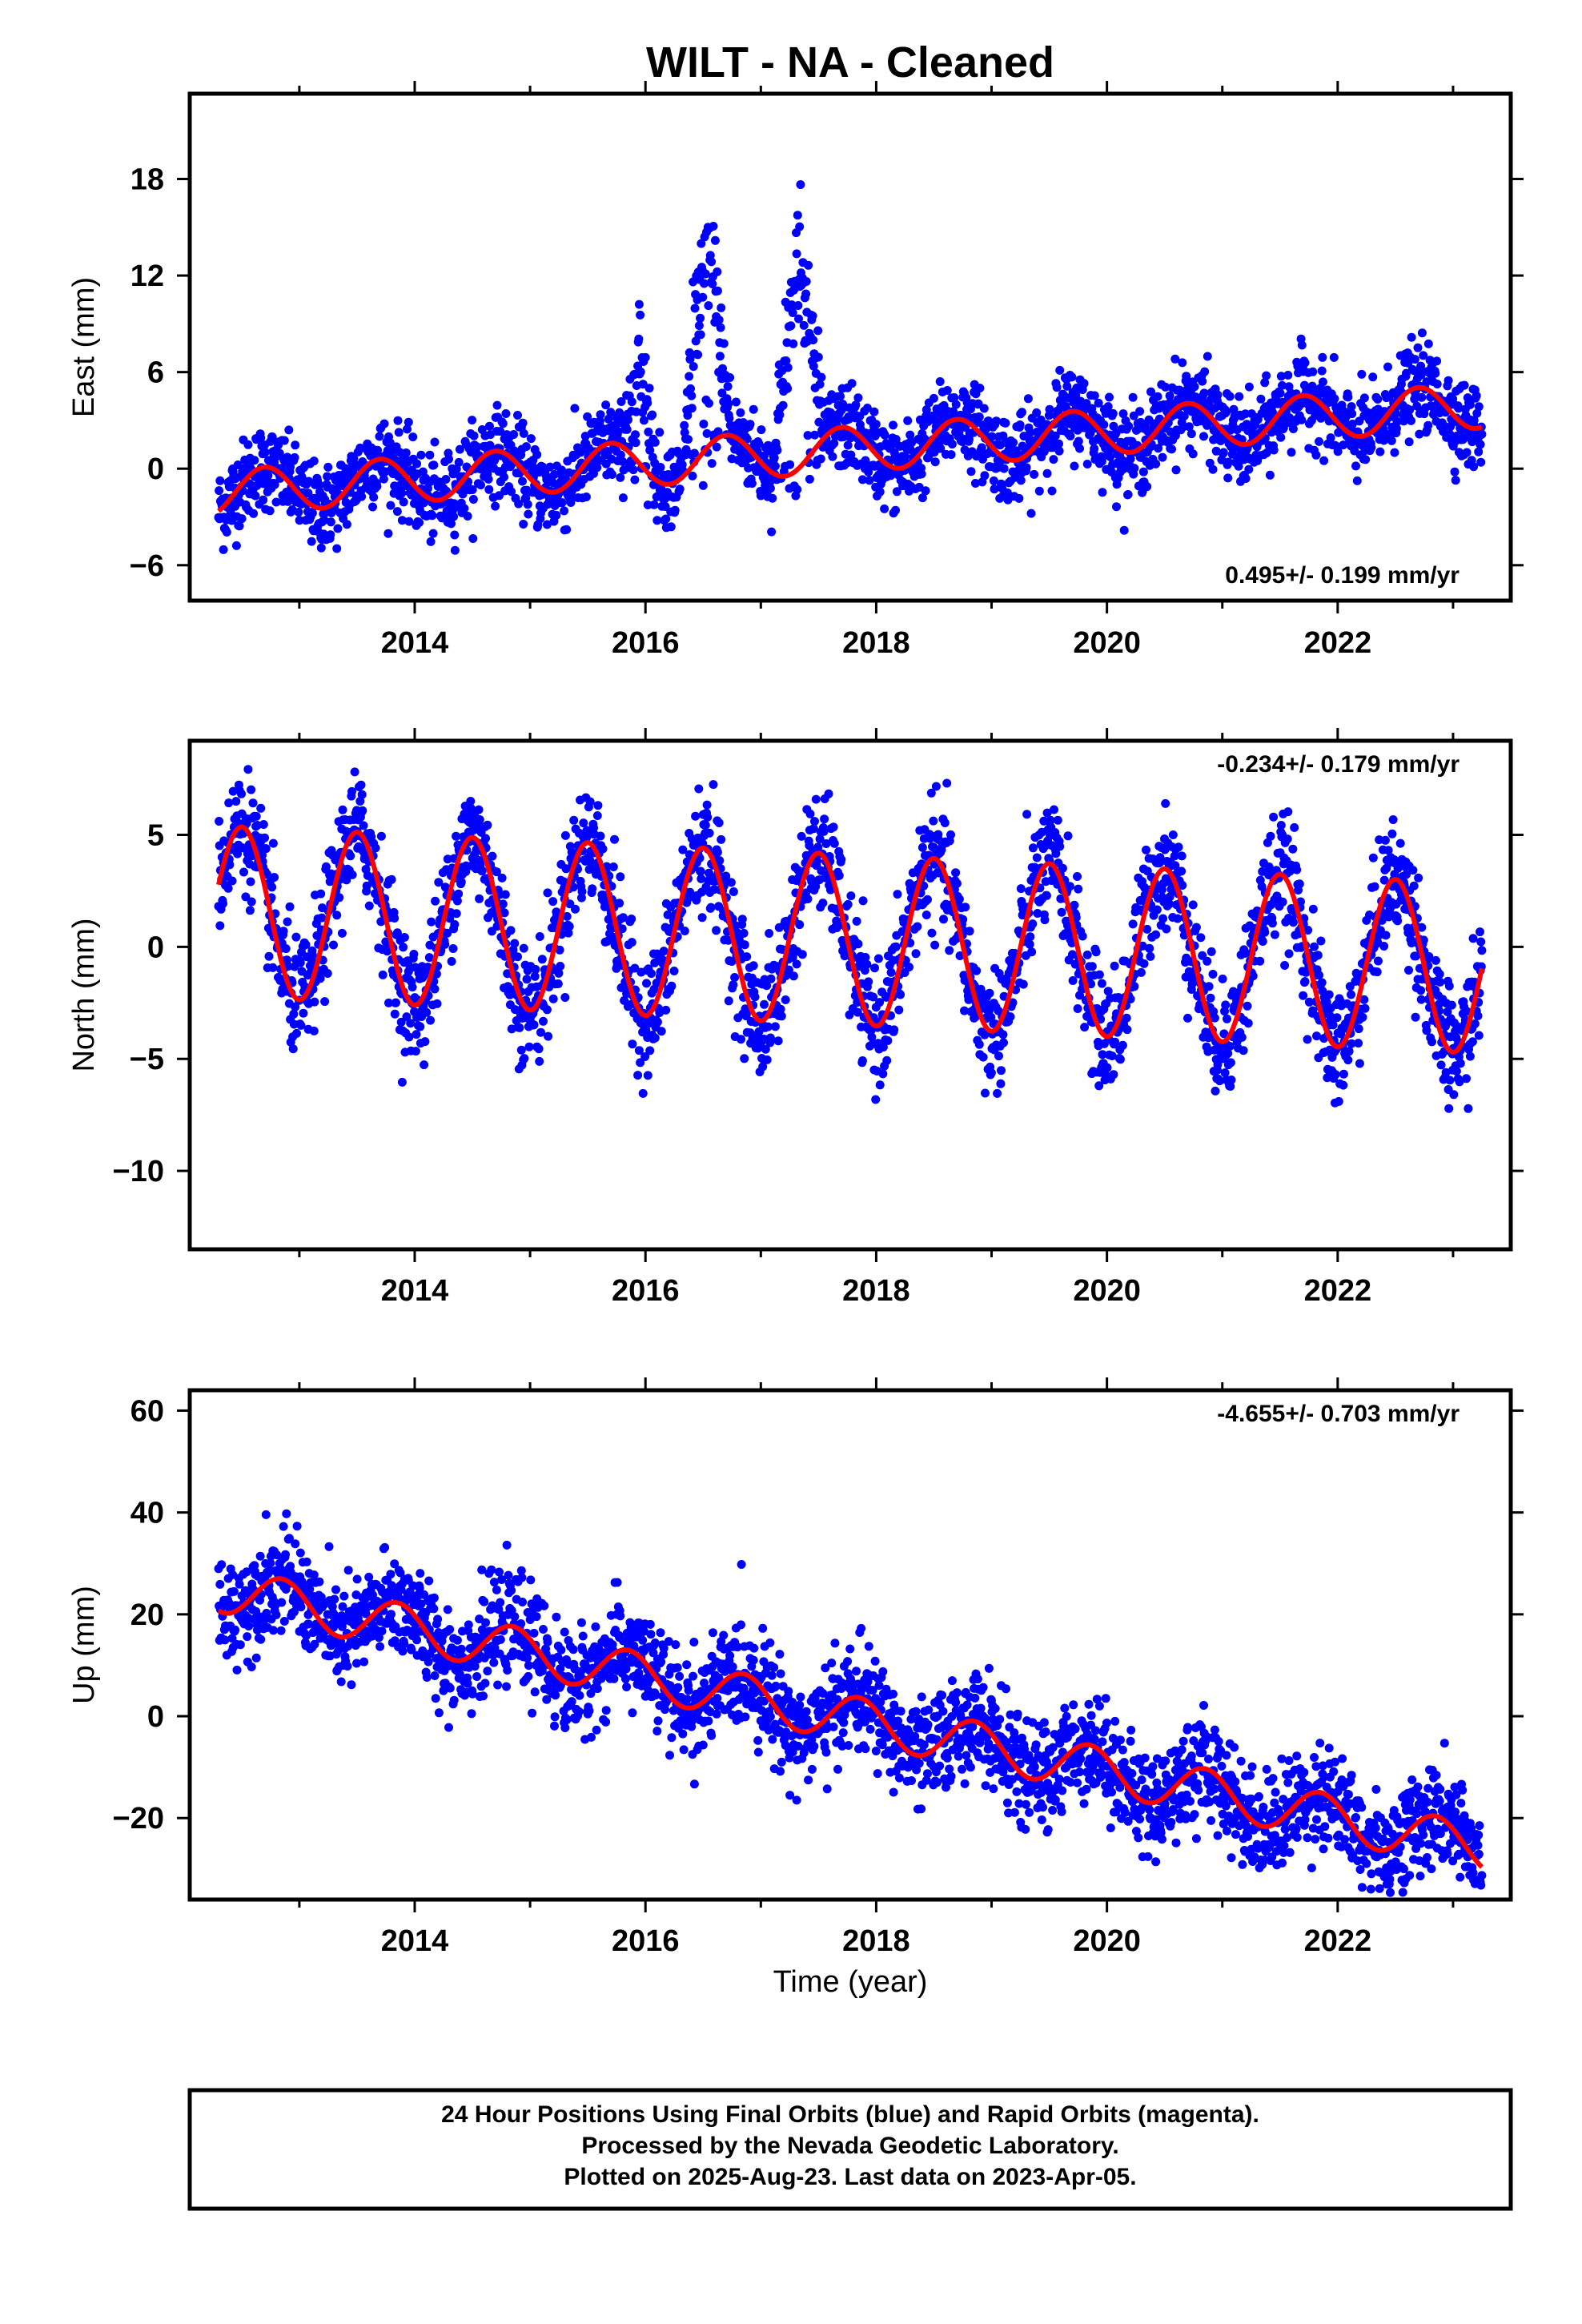  I want to click on model-fit-line, so click(850, 449).